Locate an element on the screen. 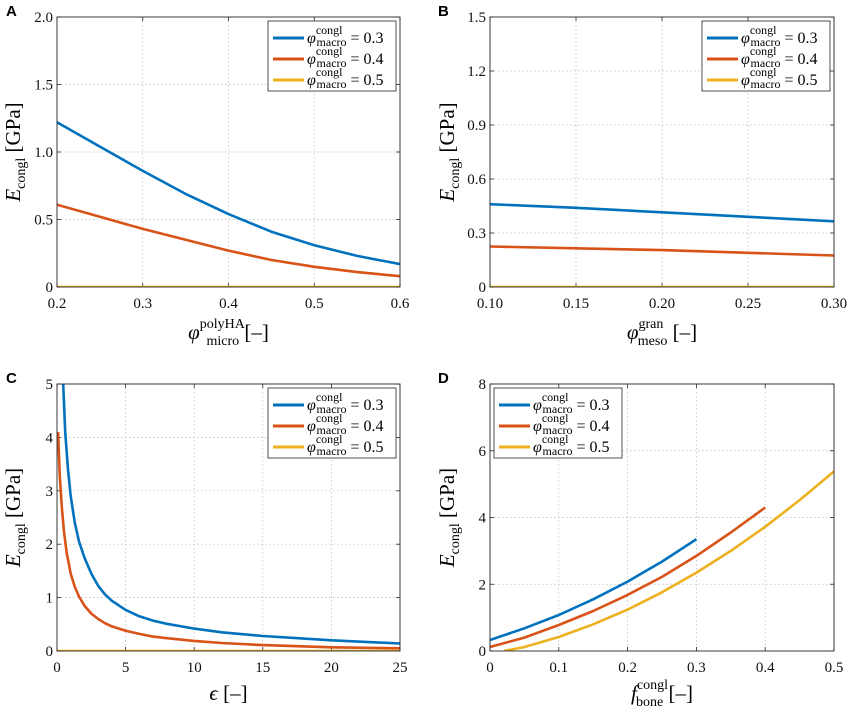 This screenshot has height=712, width=851. y-tick-label: 0.9 is located at coordinates (476, 126).